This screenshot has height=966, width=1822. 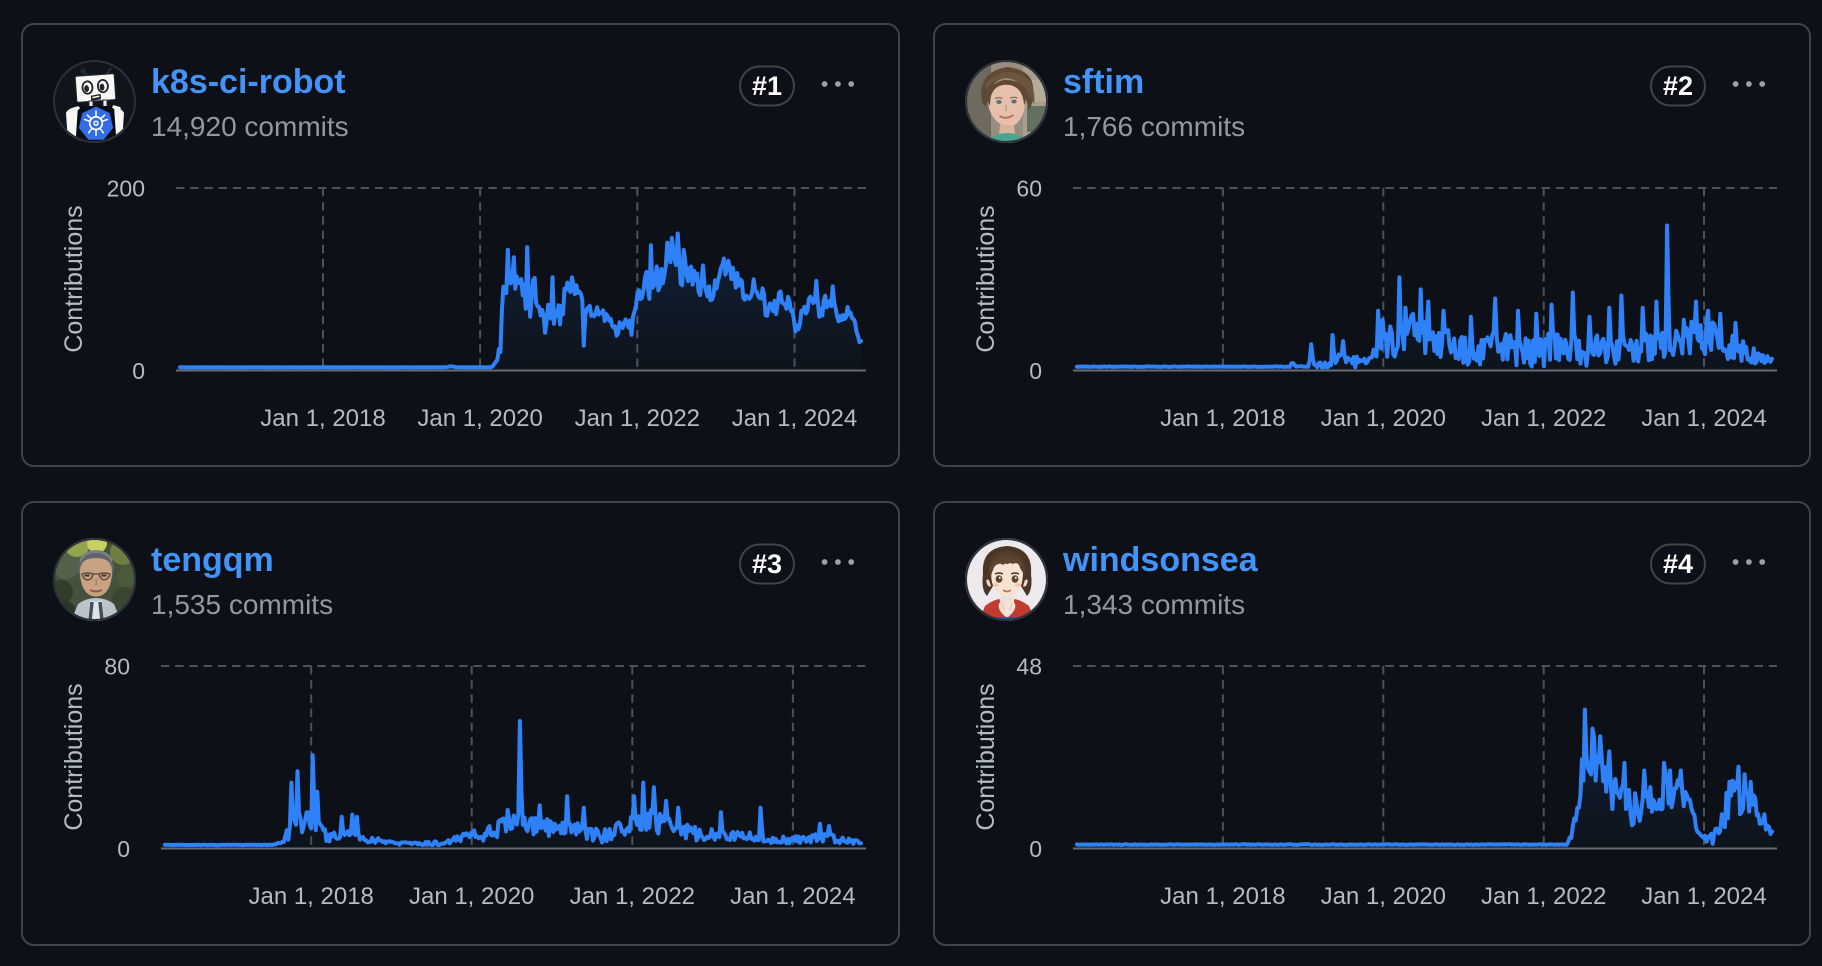 What do you see at coordinates (212, 560) in the screenshot?
I see `svg-text: tengqm` at bounding box center [212, 560].